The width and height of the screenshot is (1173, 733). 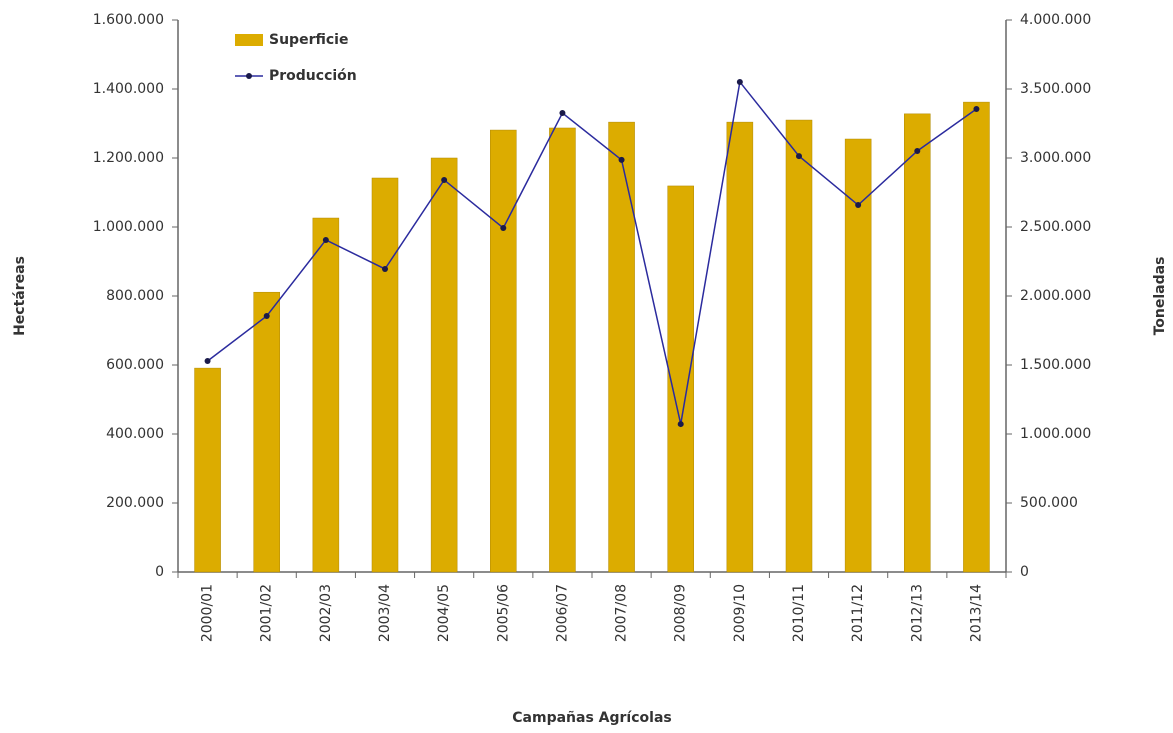 What do you see at coordinates (128, 227) in the screenshot?
I see `y-tick-label: 1.000.000` at bounding box center [128, 227].